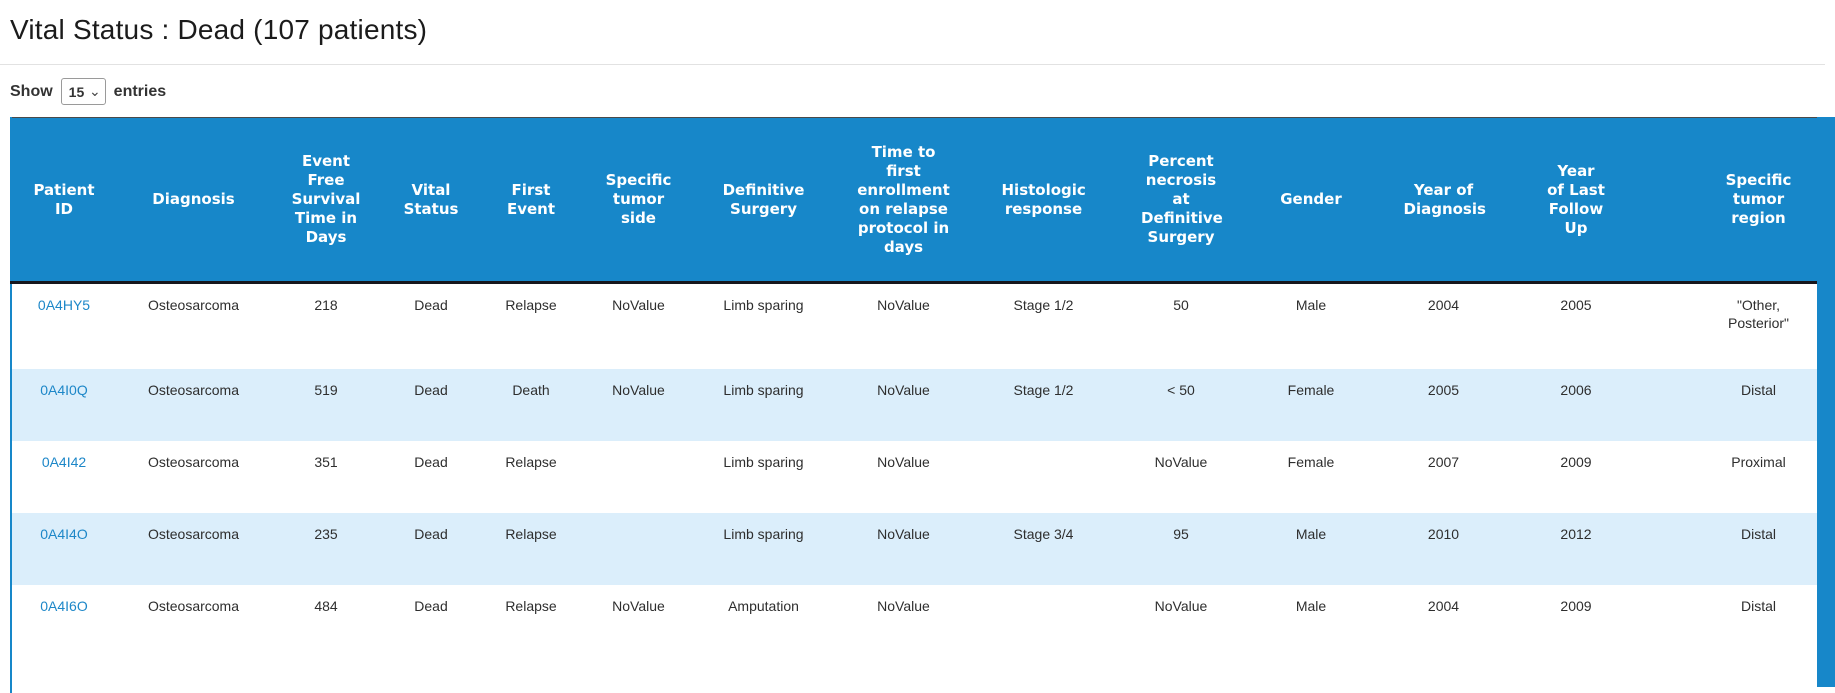  I want to click on cell-value: 218, so click(326, 305).